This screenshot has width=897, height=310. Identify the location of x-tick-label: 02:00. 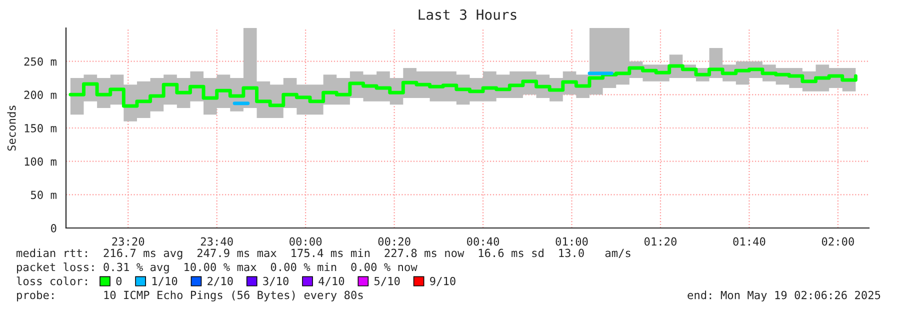
(838, 241).